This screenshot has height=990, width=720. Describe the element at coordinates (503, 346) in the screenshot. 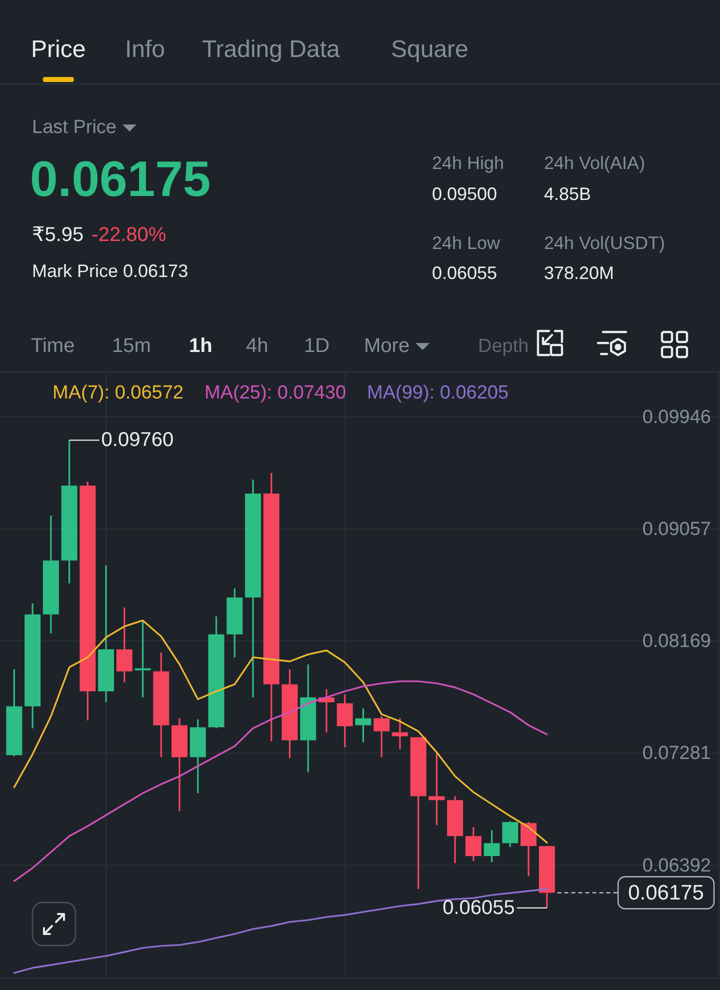

I see `text: Depth` at that location.